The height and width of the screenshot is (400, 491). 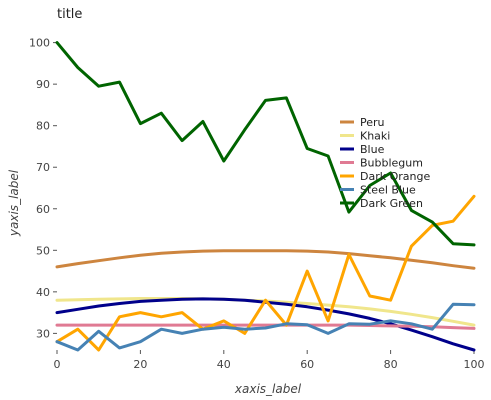 I want to click on y-tick-label: 90, so click(x=43, y=84).